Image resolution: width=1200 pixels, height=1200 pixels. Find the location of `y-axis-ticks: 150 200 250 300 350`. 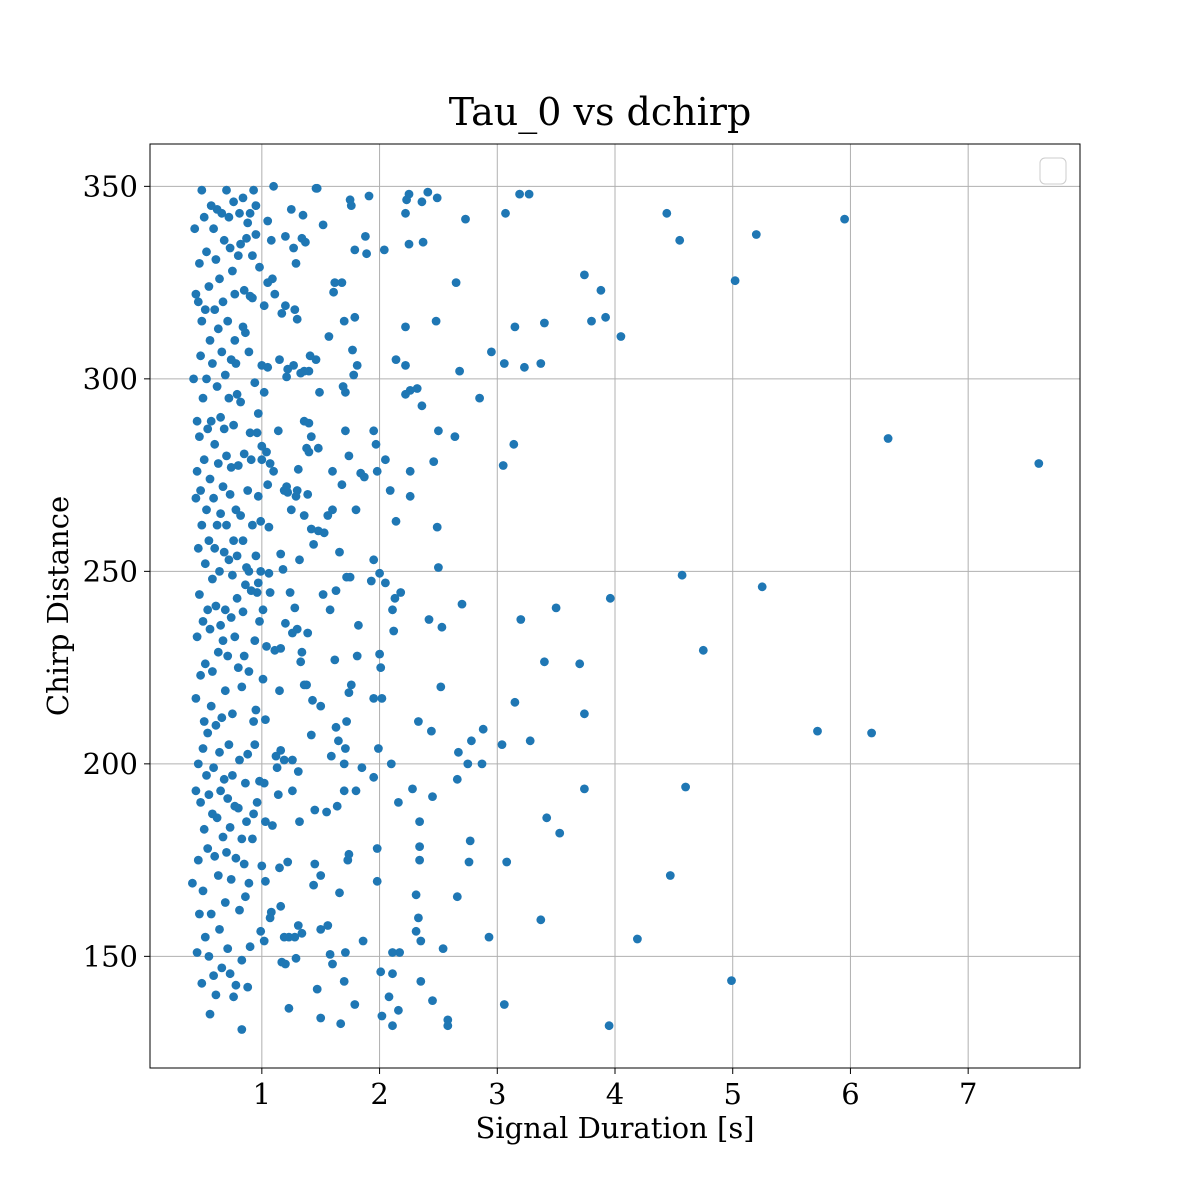

y-axis-ticks: 150 200 250 300 350 is located at coordinates (116, 571).